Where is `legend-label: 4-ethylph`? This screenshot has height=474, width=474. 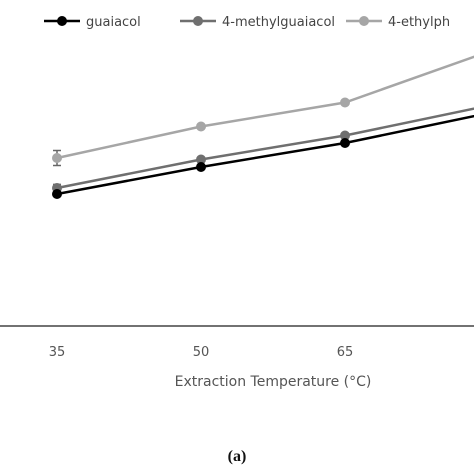 legend-label: 4-ethylph is located at coordinates (419, 22).